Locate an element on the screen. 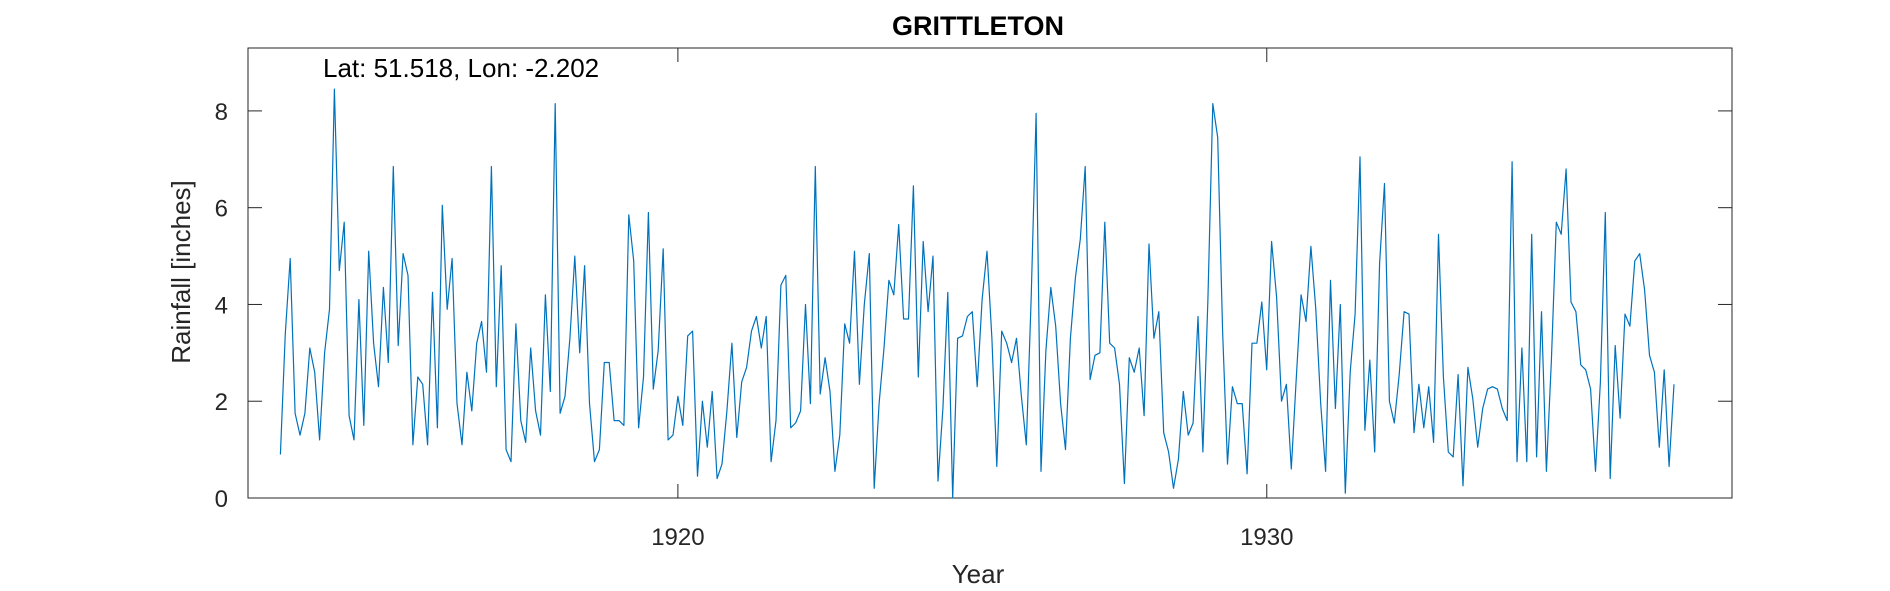  y-axis-label: Rainfall [inches] is located at coordinates (181, 272).